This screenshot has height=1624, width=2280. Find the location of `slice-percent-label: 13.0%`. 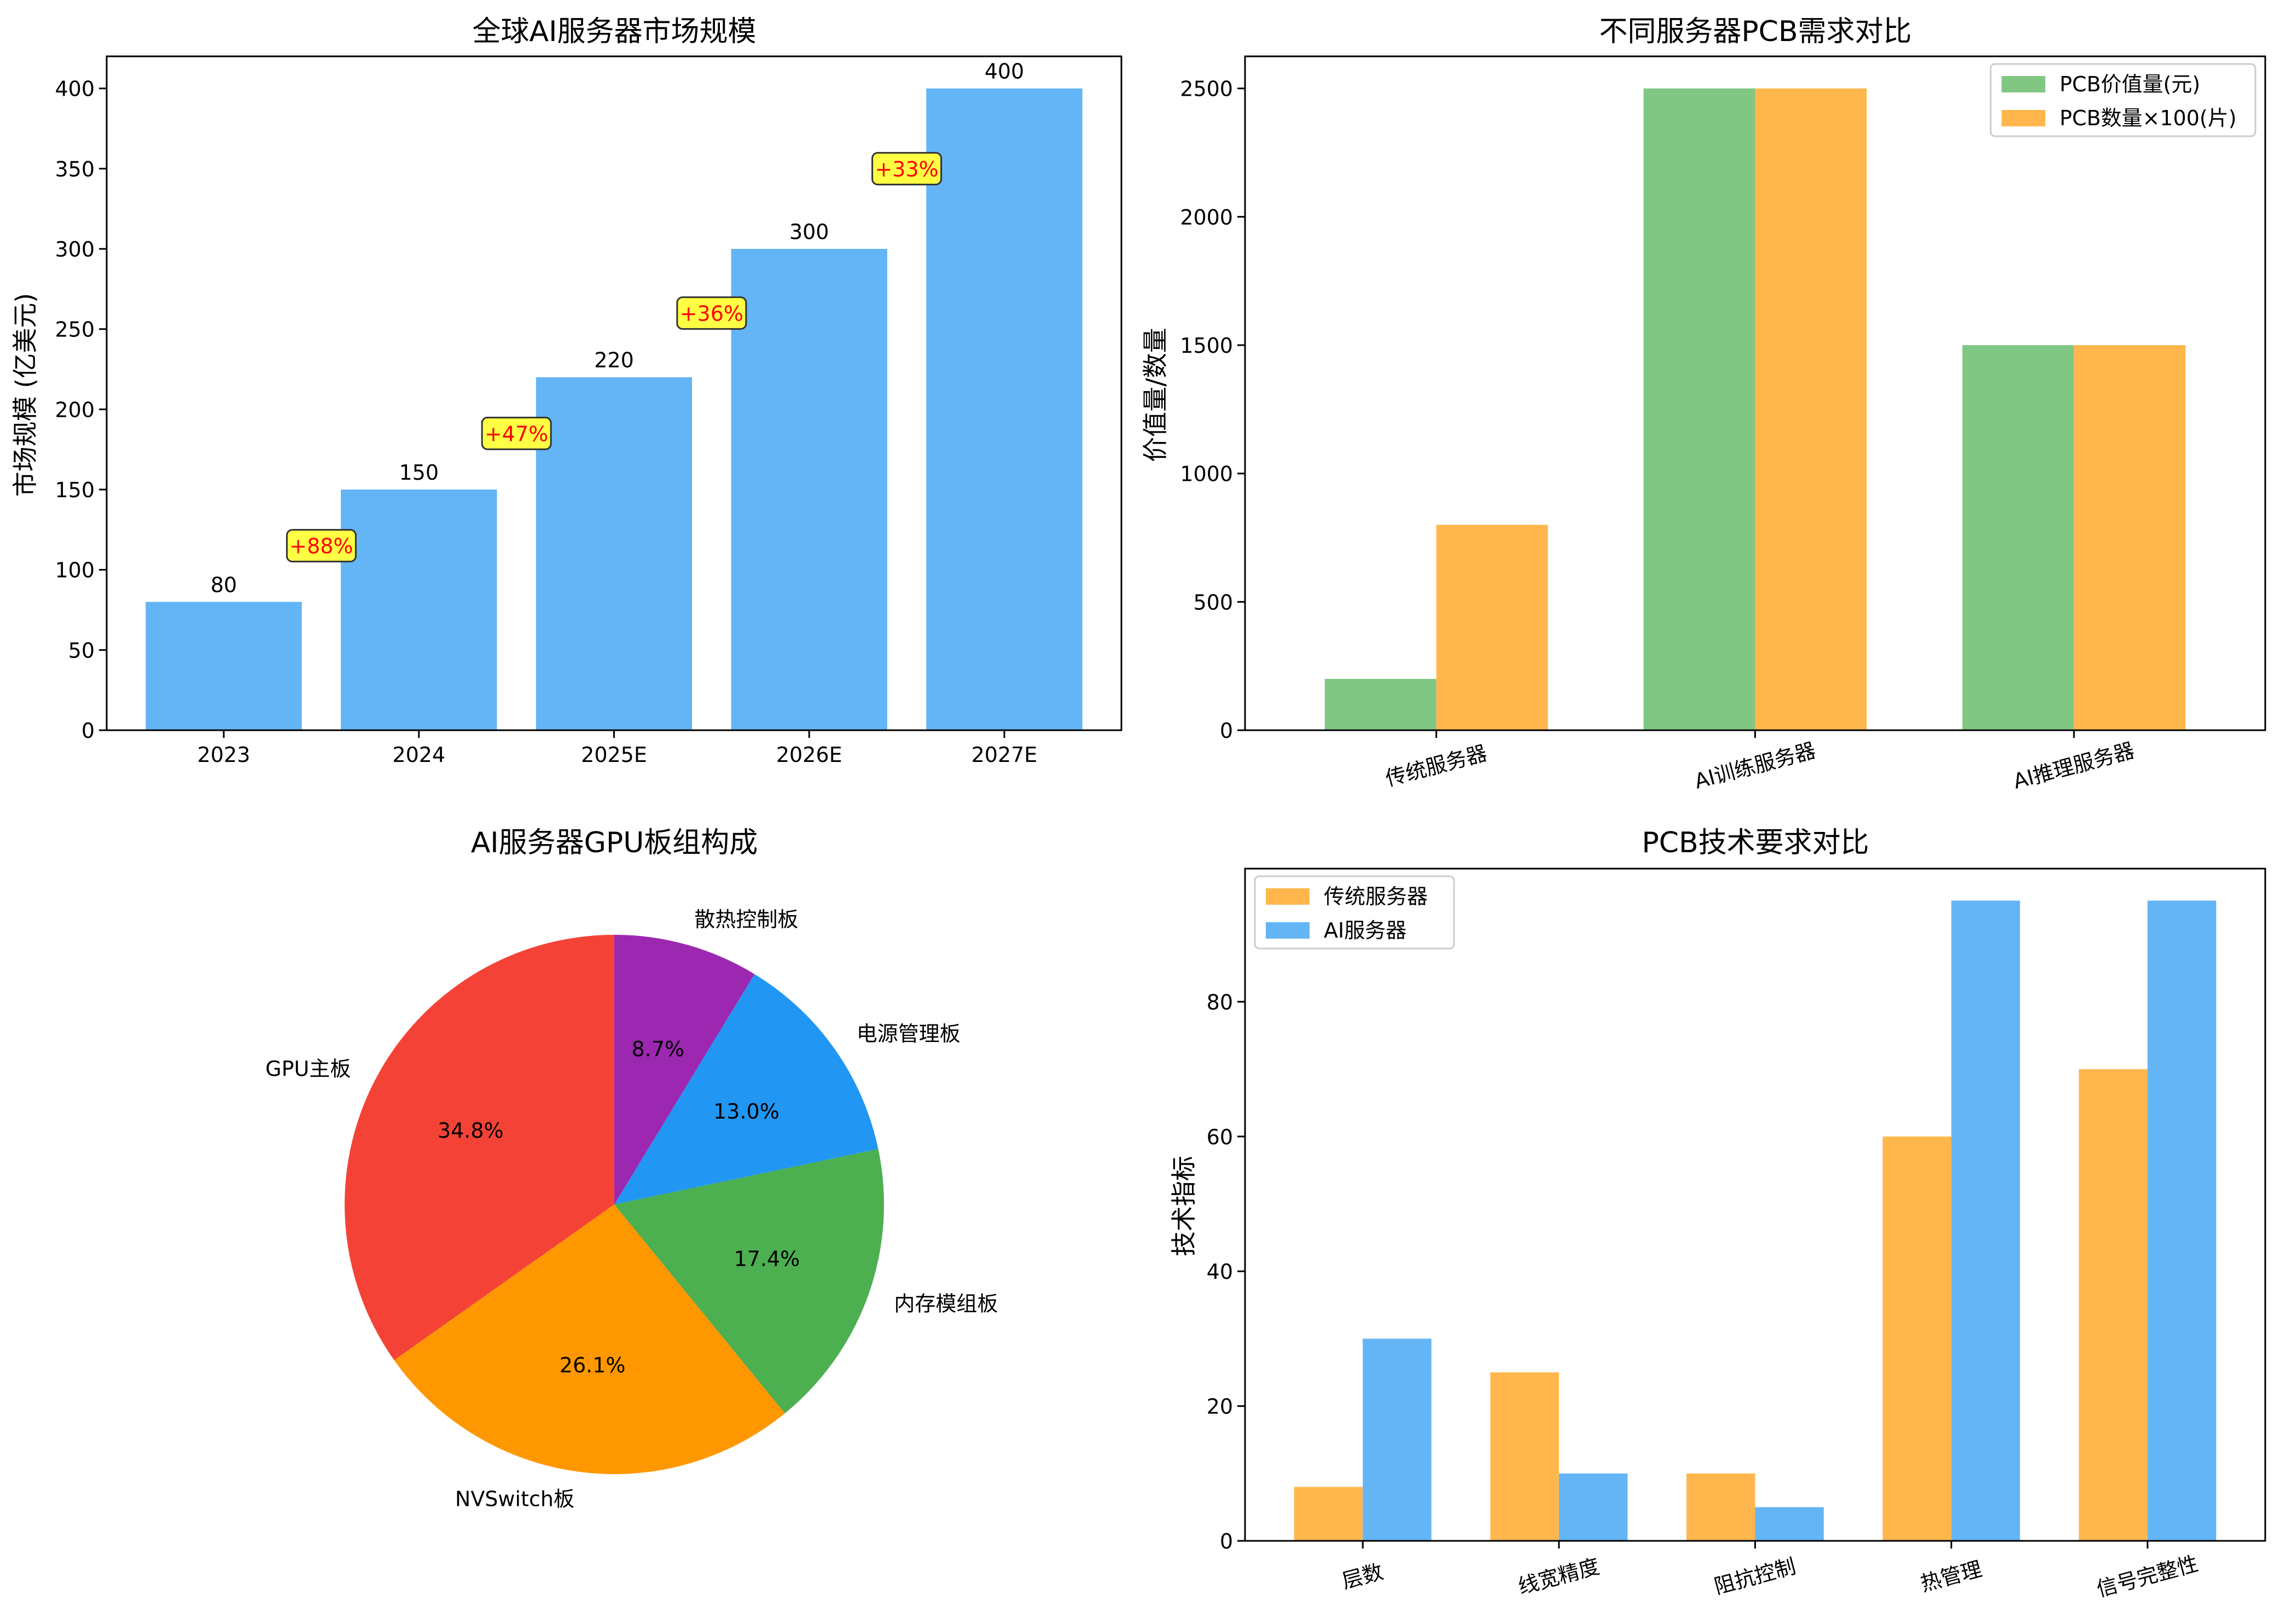

slice-percent-label: 13.0% is located at coordinates (746, 1111).